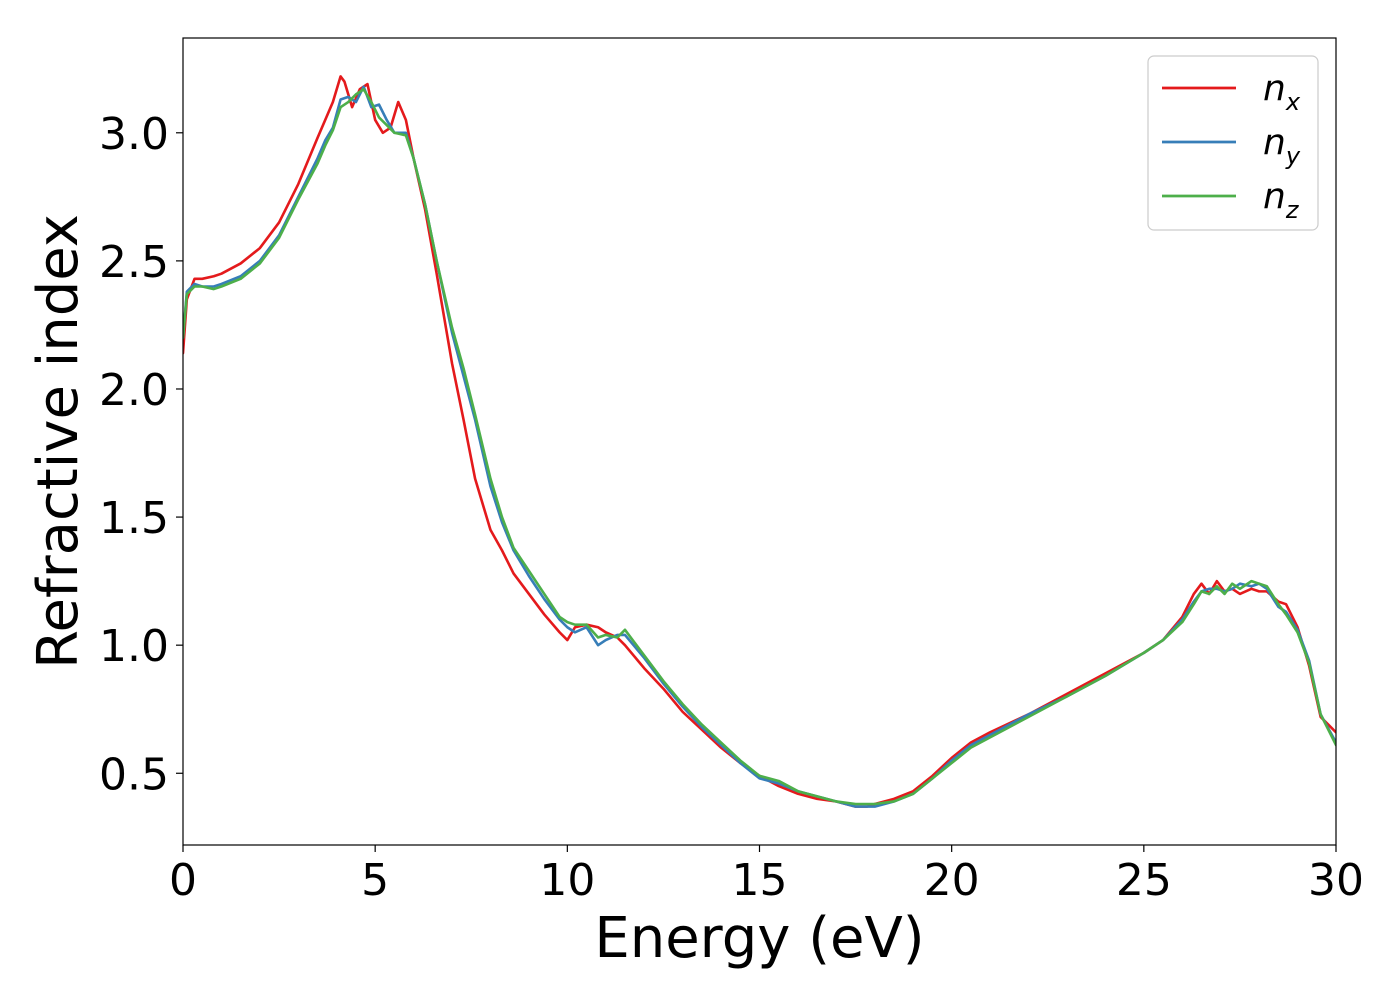  I want to click on x-axis-title: Energy (eV), so click(759, 938).